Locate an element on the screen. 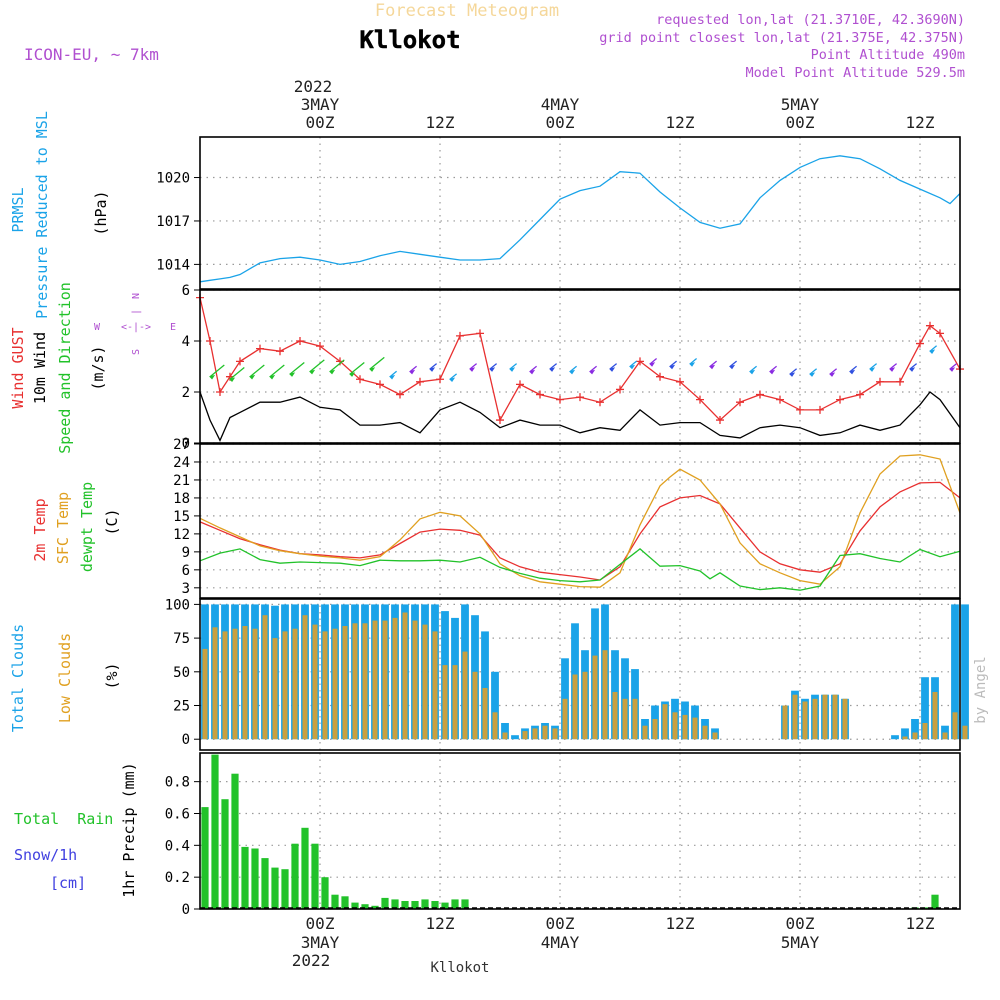 The height and width of the screenshot is (1000, 1000). bottom-hour-label-0: 00Z is located at coordinates (320, 923).